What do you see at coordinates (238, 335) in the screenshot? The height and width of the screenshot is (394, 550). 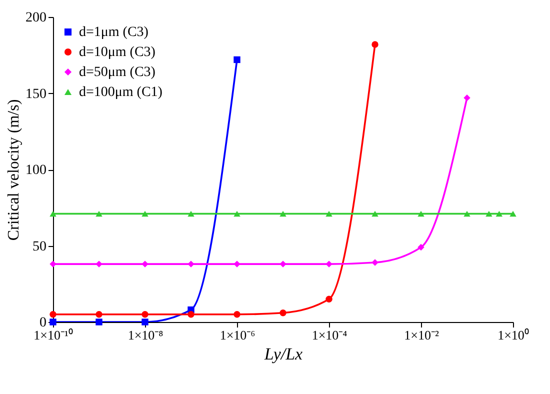 I see `x-tick-label: 1×10⁻⁶` at bounding box center [238, 335].